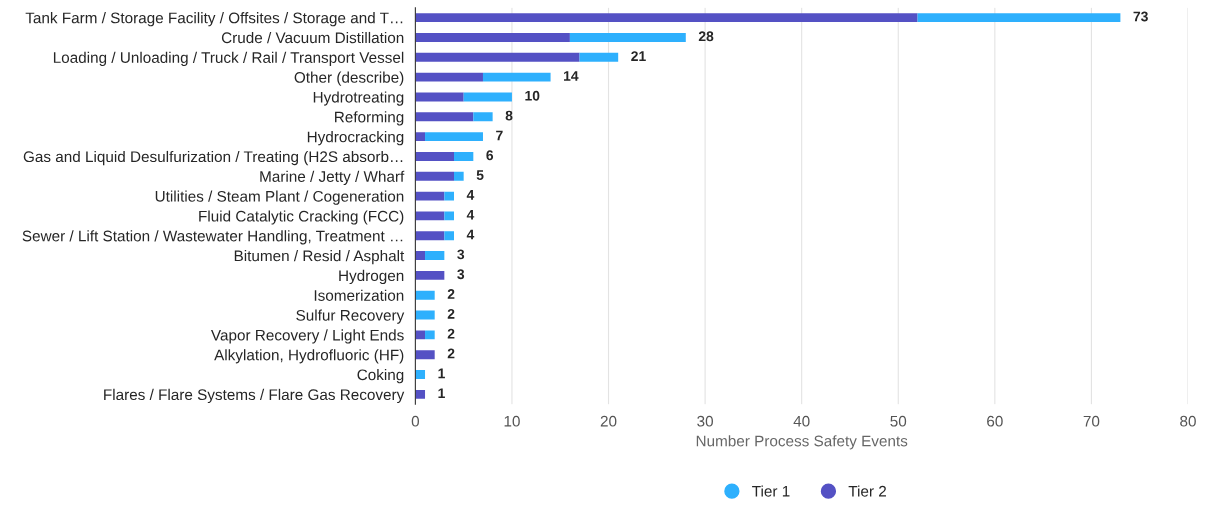  Describe the element at coordinates (332, 177) in the screenshot. I see `y-tick-label: Marine / Jetty / Wharf` at that location.